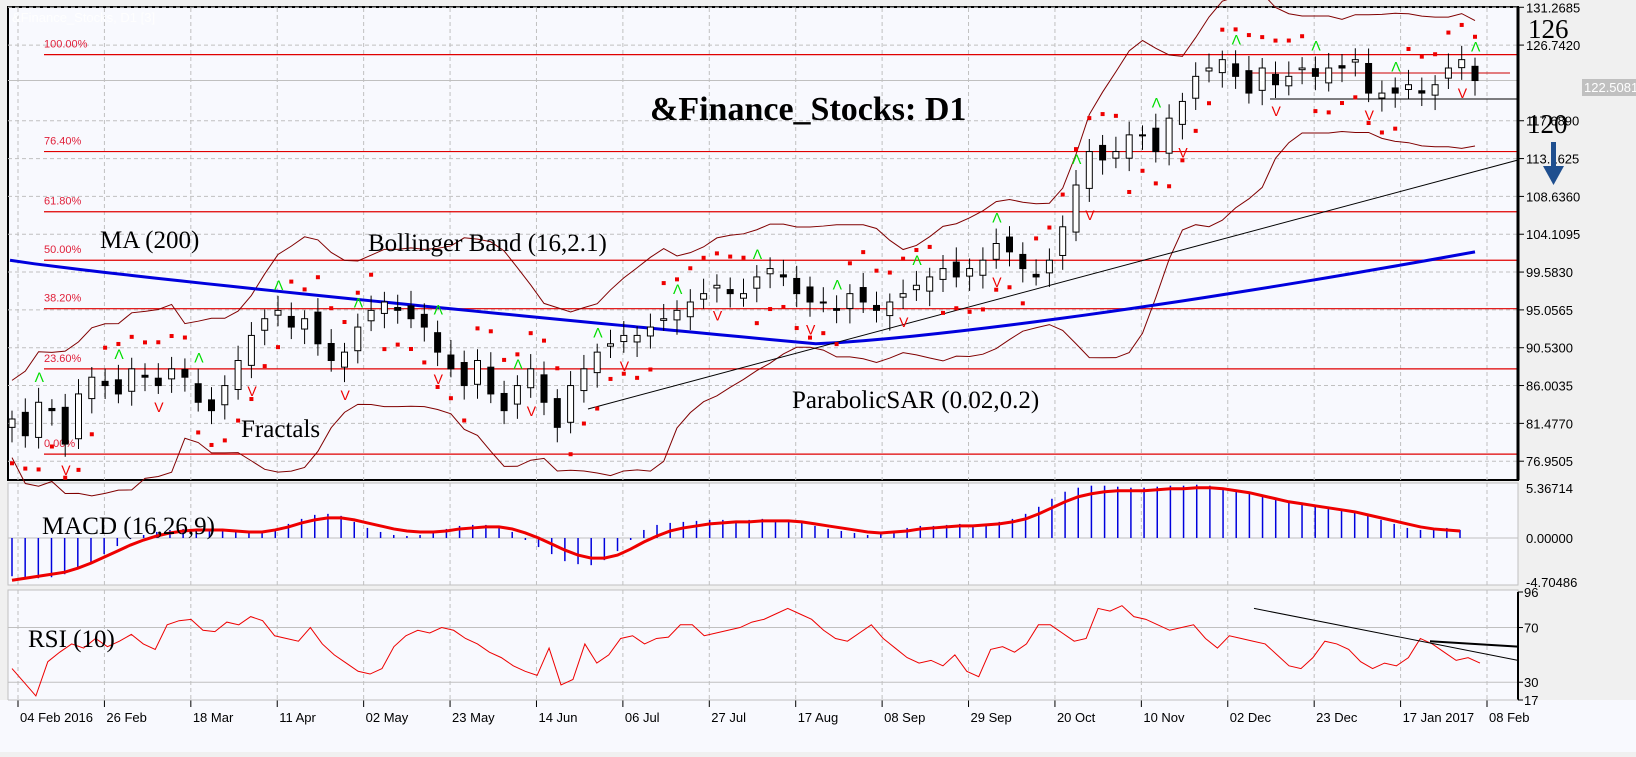 The height and width of the screenshot is (757, 1636). What do you see at coordinates (818, 717) in the screenshot?
I see `svg-text: 17 Aug` at bounding box center [818, 717].